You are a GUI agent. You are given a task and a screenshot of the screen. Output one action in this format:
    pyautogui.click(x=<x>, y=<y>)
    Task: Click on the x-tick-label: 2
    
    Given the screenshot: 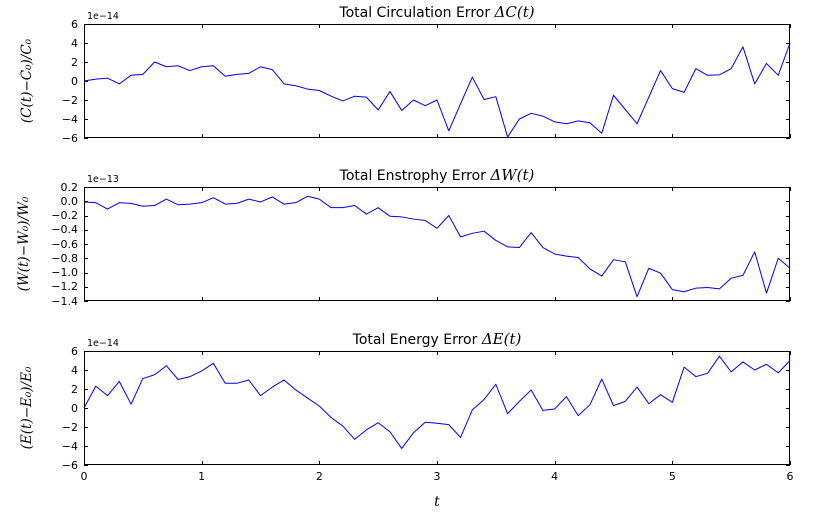 What is the action you would take?
    pyautogui.click(x=319, y=476)
    